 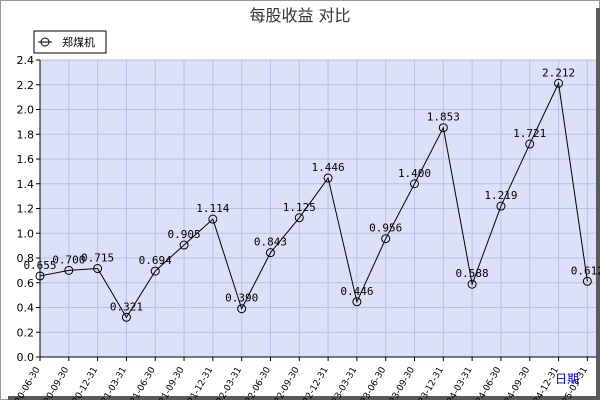 I want to click on y-tick-label: 2.2, so click(x=26, y=85).